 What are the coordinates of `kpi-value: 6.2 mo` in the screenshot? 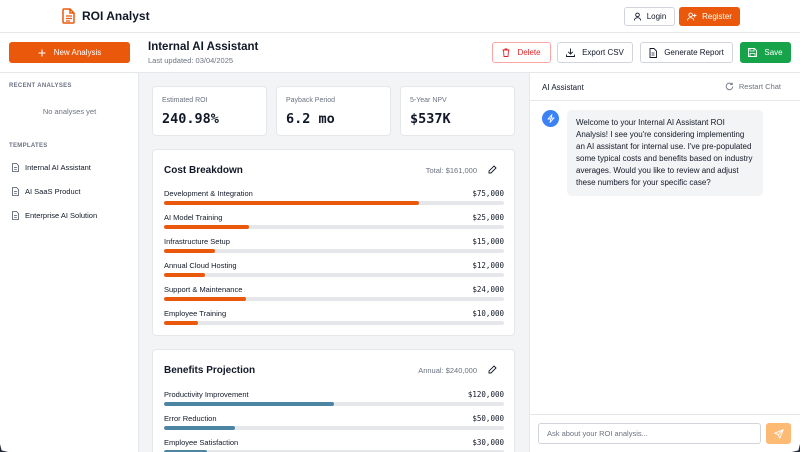 It's located at (310, 119).